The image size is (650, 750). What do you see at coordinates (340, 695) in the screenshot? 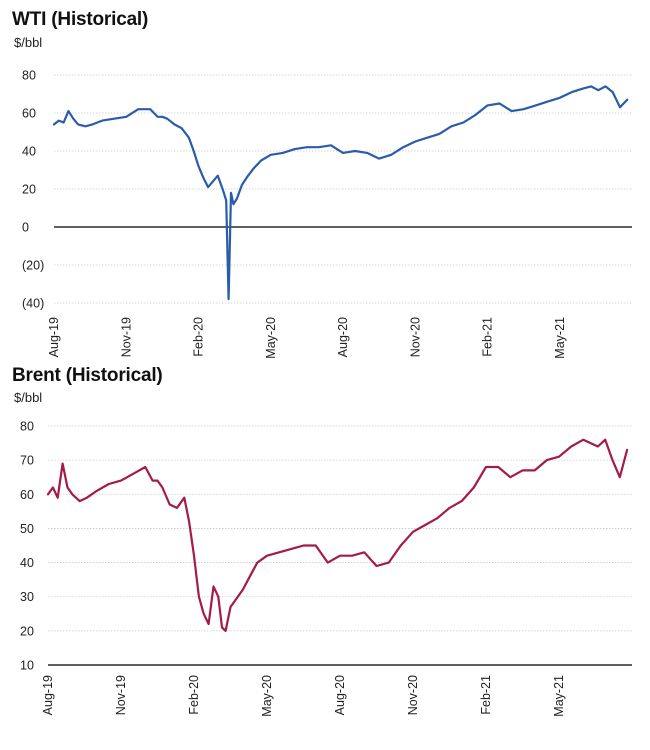
I see `brent-x-tick-label: Aug-20` at bounding box center [340, 695].